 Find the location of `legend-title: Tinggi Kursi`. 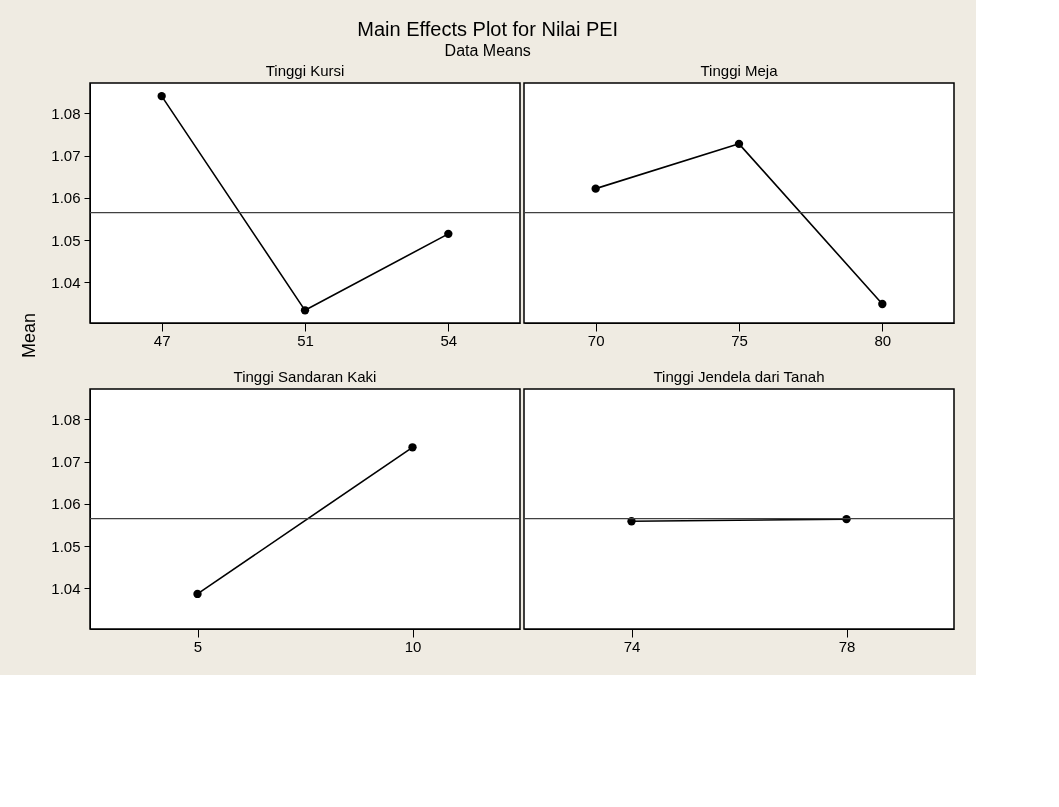

legend-title: Tinggi Kursi is located at coordinates (305, 70).